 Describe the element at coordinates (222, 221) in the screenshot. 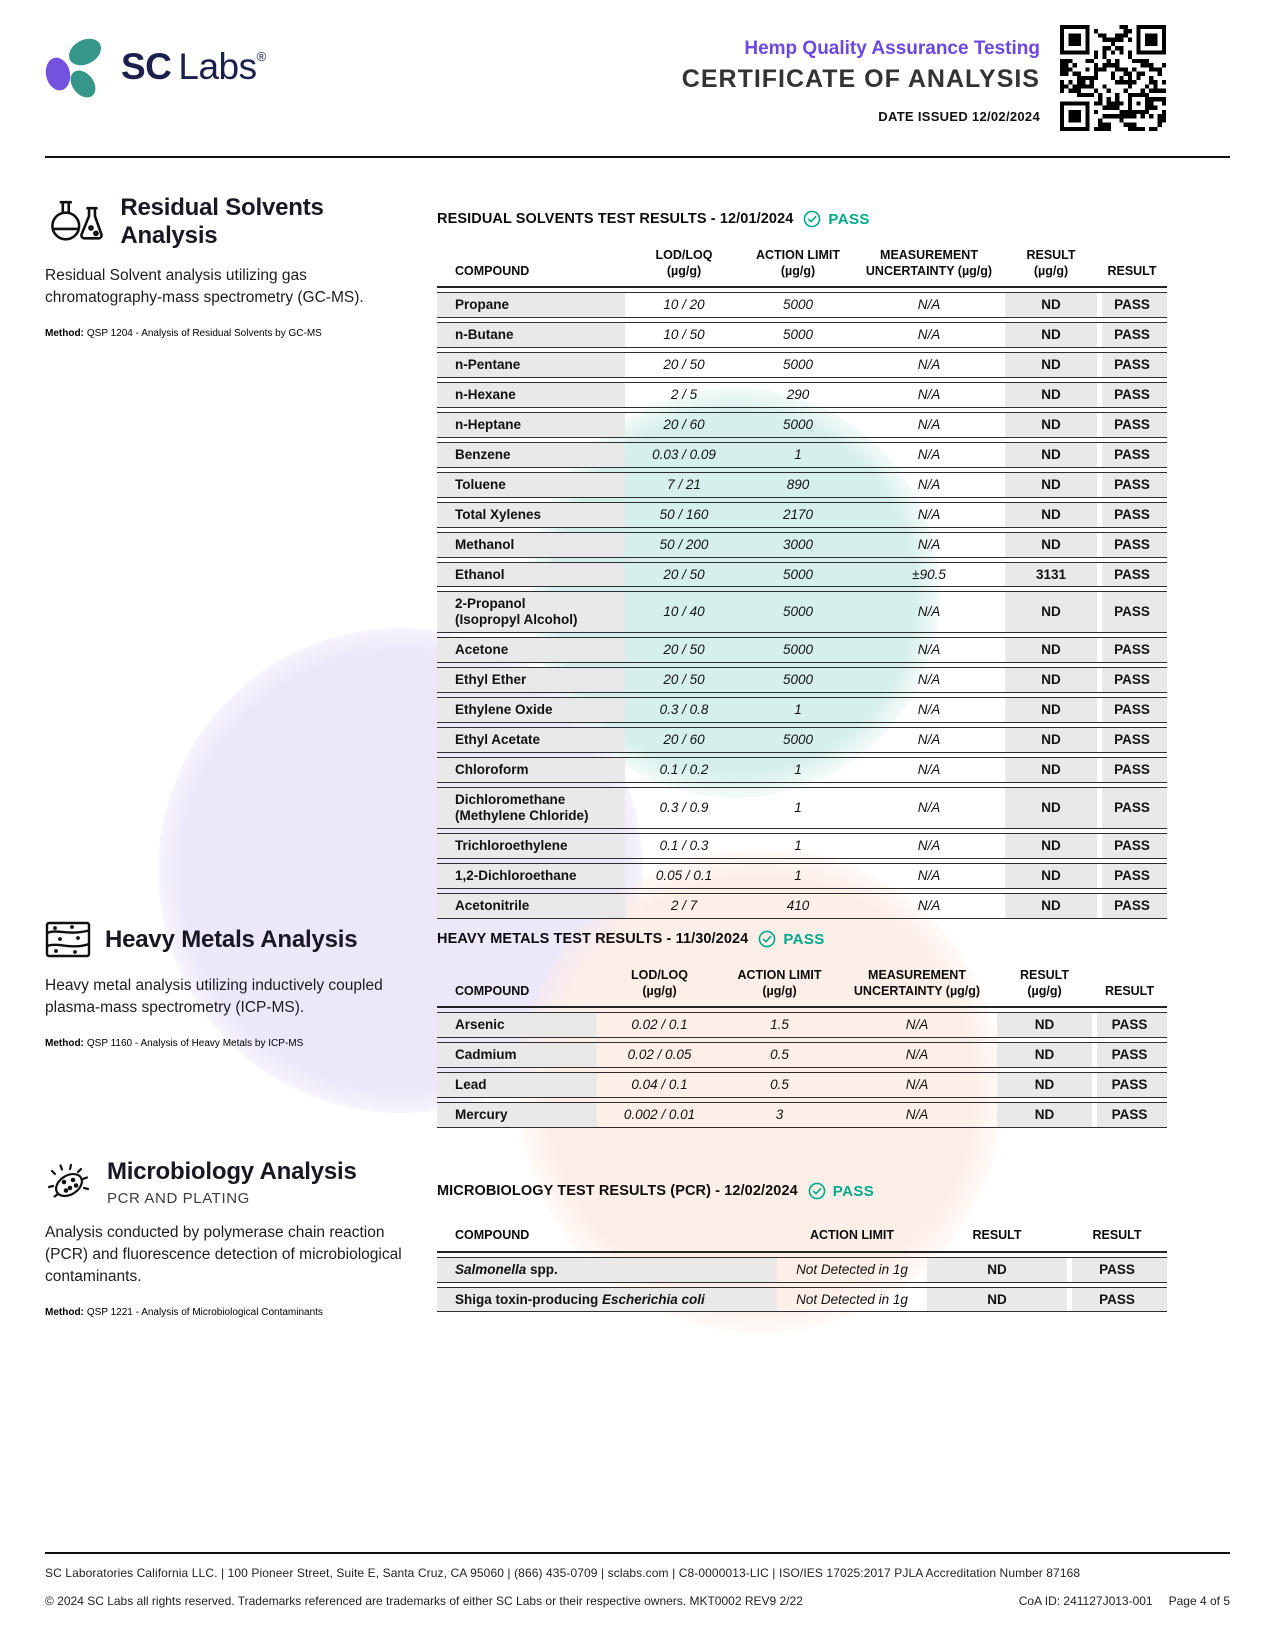

I see `section-heading: Residual Solvents Analysis` at that location.